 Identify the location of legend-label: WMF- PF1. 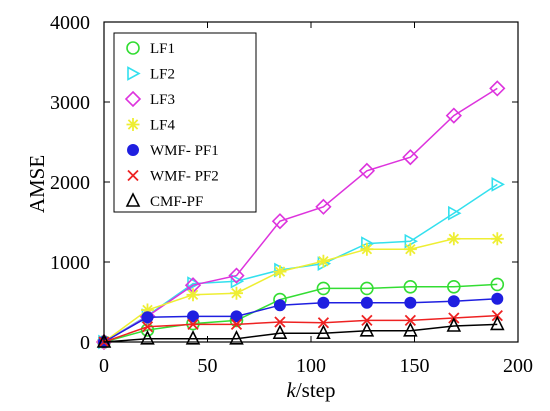
(184, 151).